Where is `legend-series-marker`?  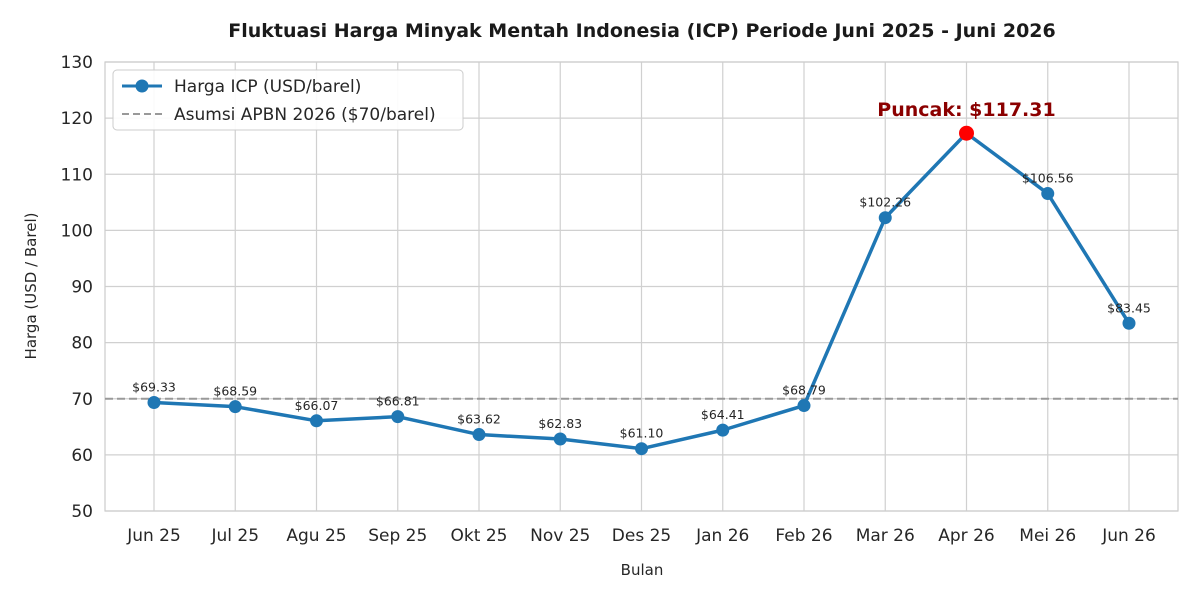 legend-series-marker is located at coordinates (142, 86).